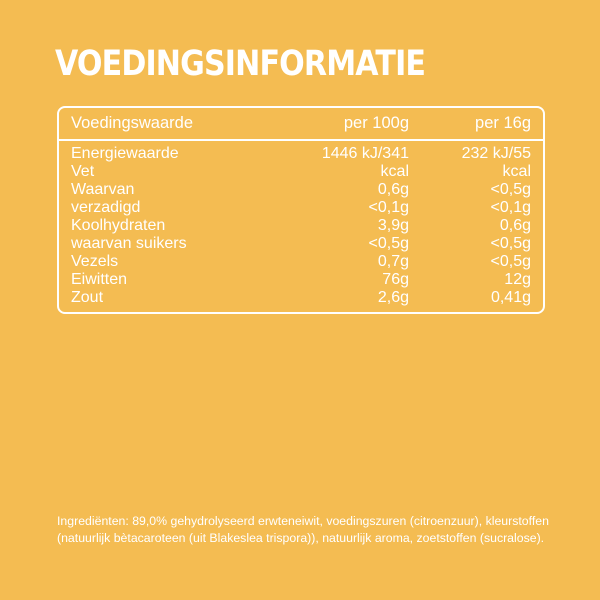  I want to click on nutrient-name: Waarvan, so click(103, 189).